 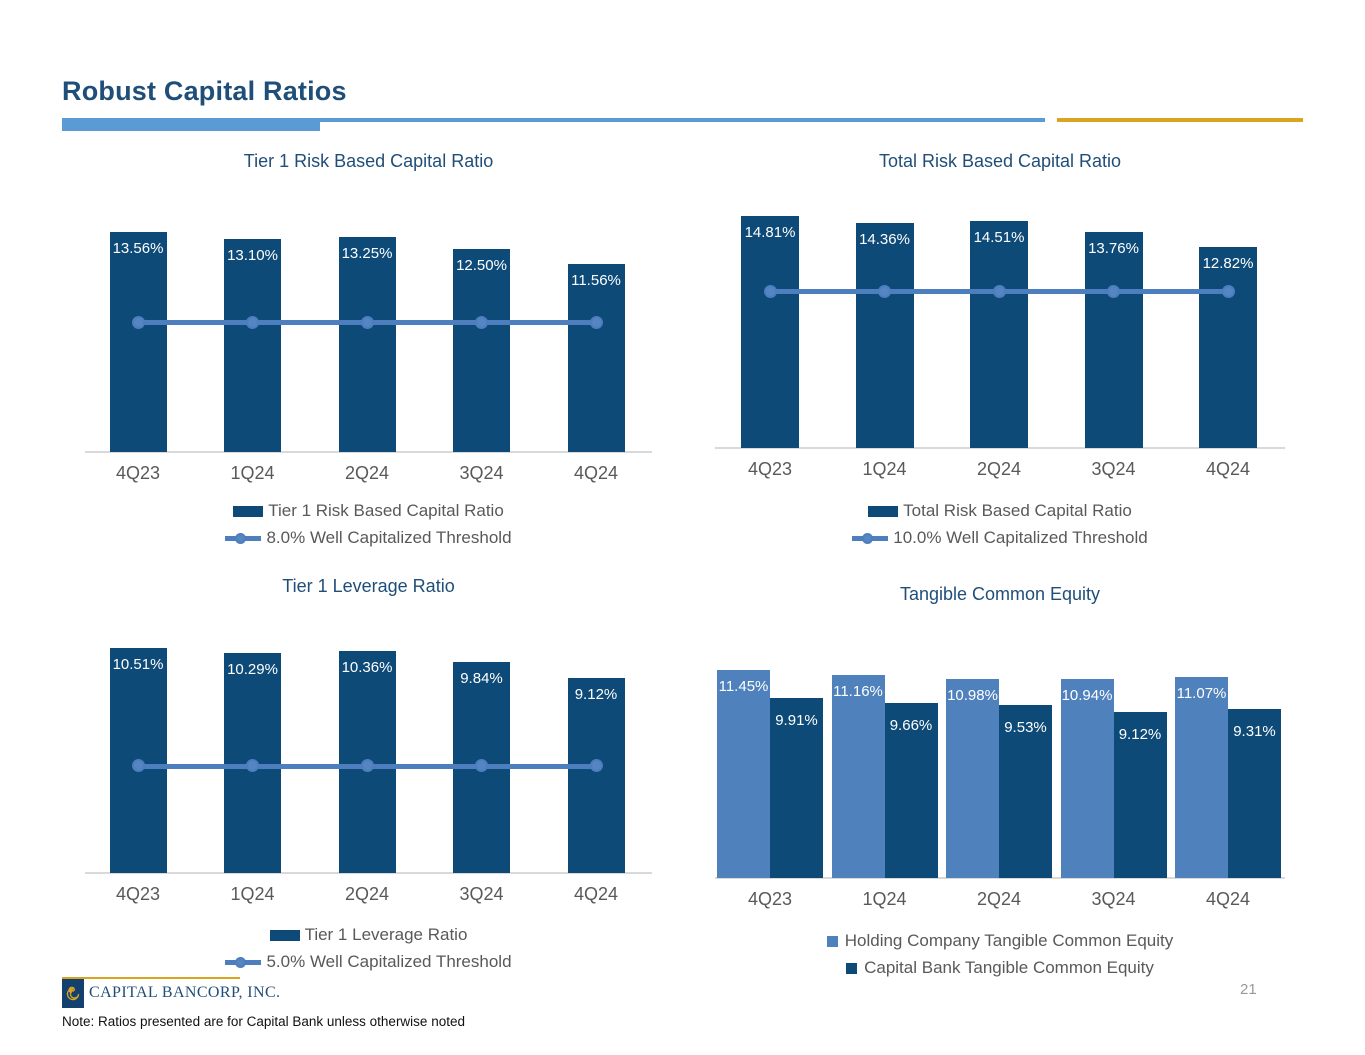 What do you see at coordinates (911, 725) in the screenshot?
I see `bar-value-label: 9.66%` at bounding box center [911, 725].